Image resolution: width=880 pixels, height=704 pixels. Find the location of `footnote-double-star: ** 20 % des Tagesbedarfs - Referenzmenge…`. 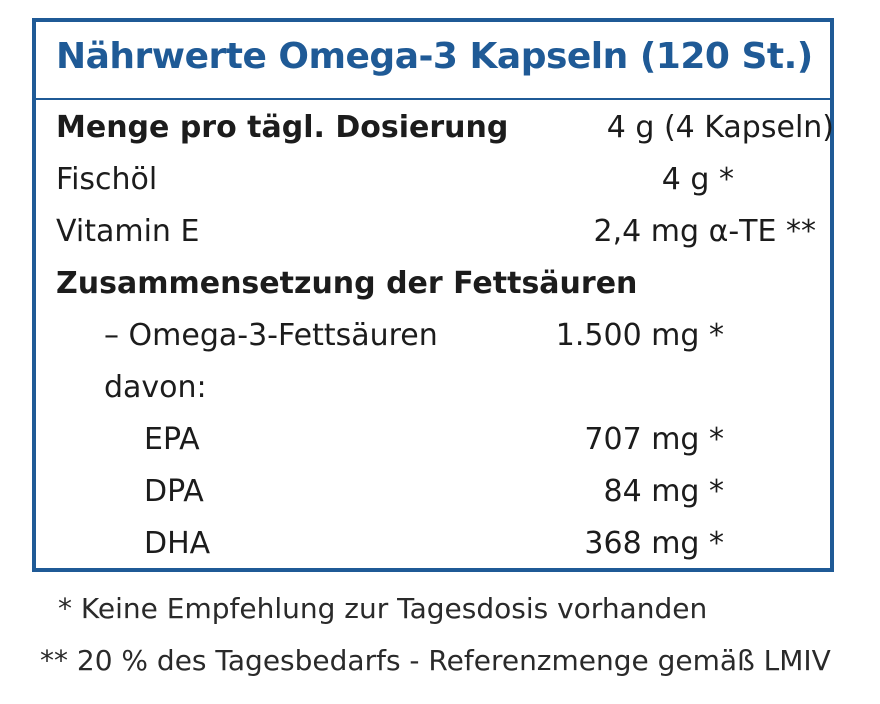

footnote-double-star: ** 20 % des Tagesbedarfs - Referenzmenge… is located at coordinates (435, 660).